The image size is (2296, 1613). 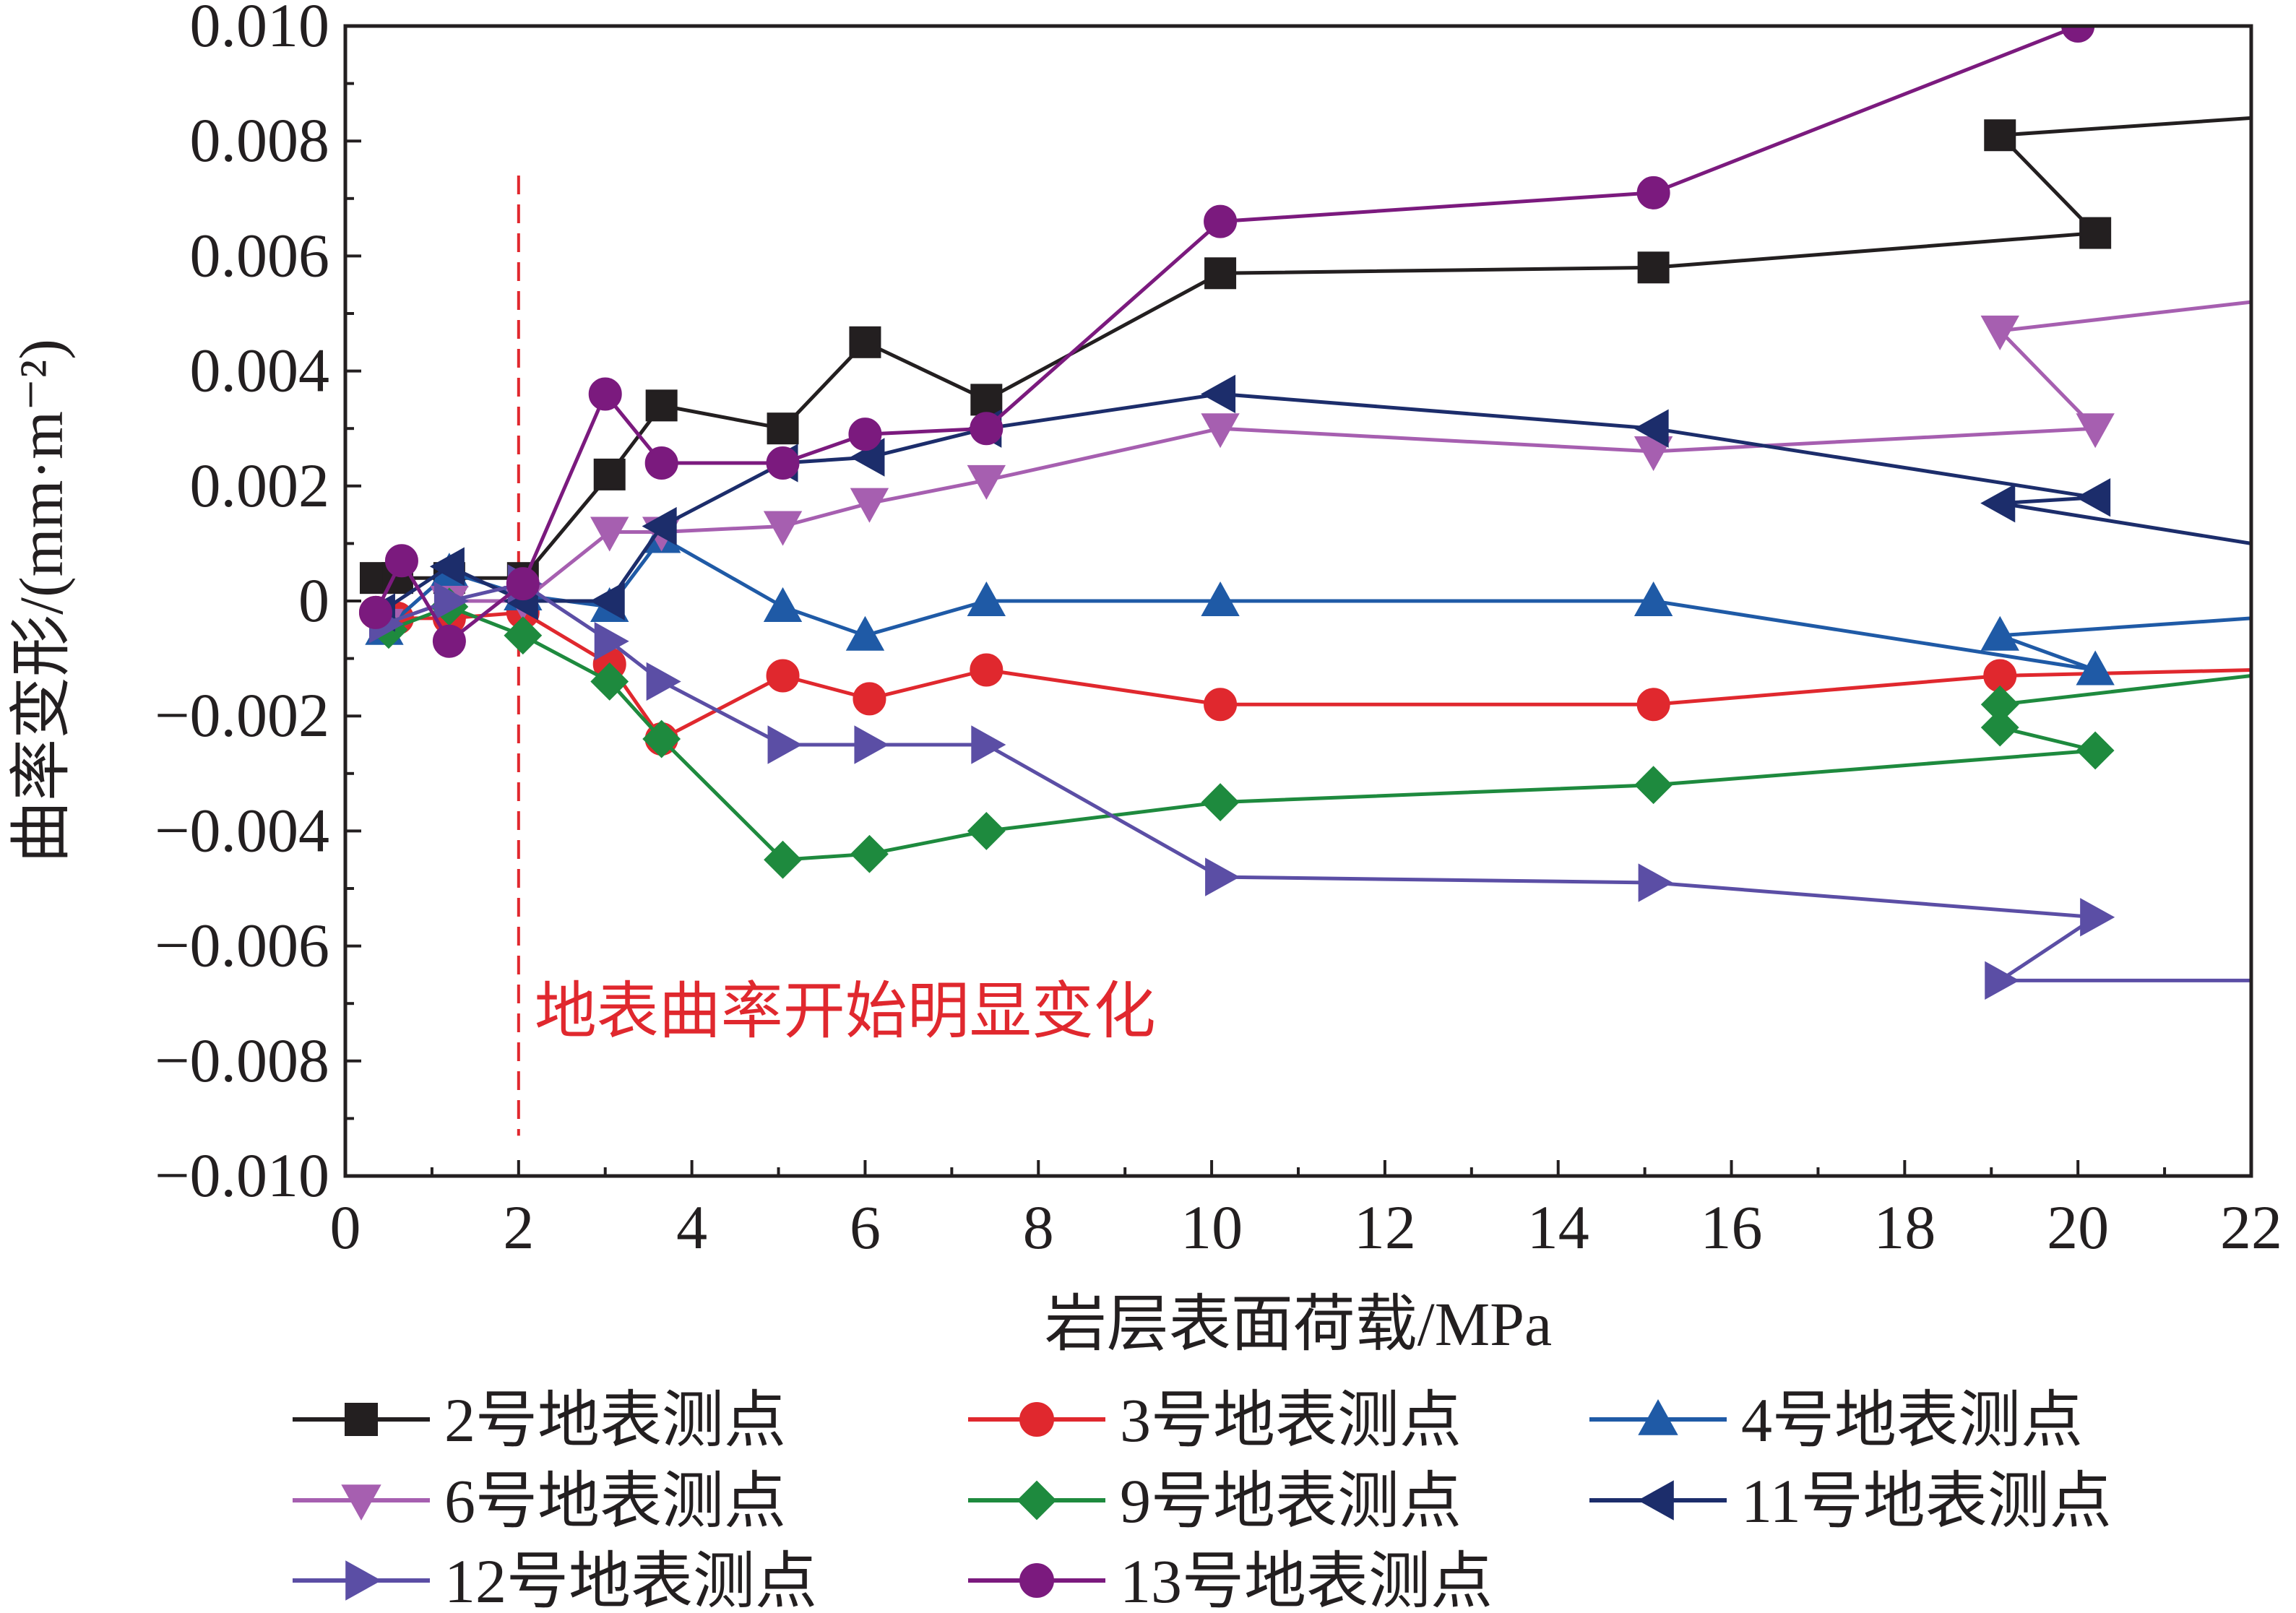 I want to click on legend-label: 6号地表测点, so click(x=615, y=1501).